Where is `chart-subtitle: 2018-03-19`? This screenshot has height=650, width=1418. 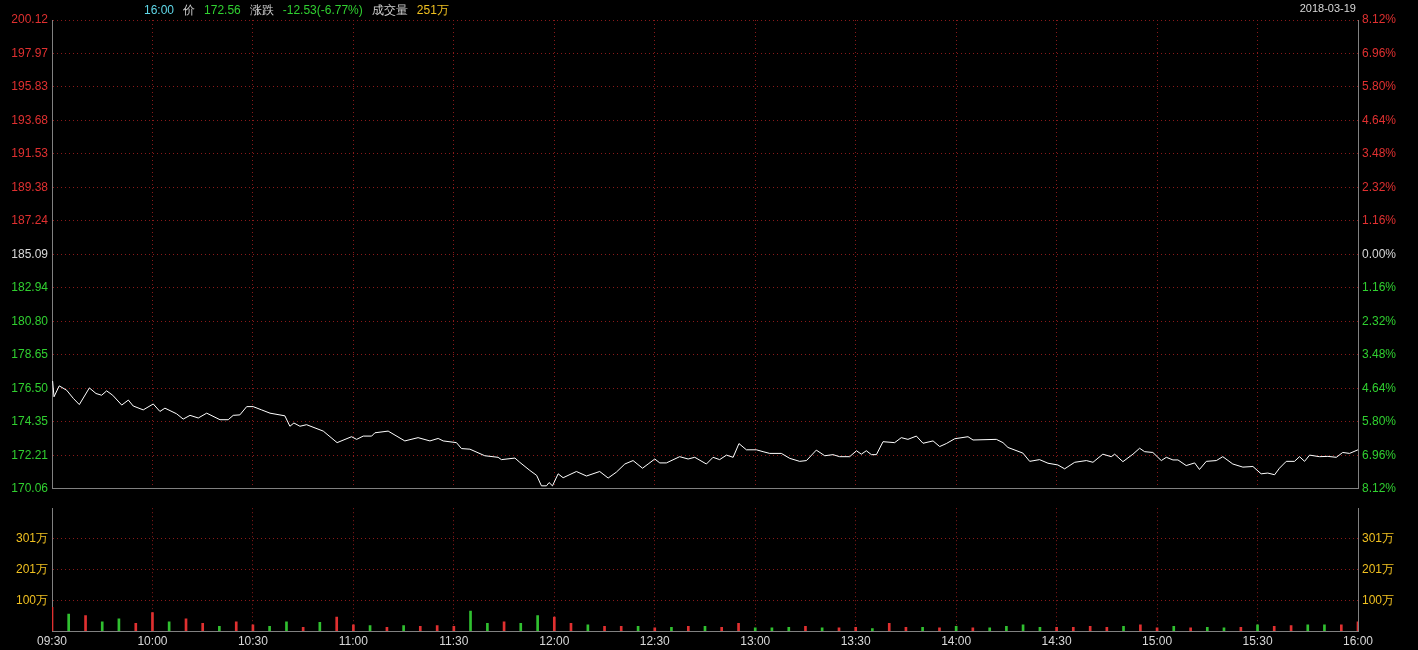 chart-subtitle: 2018-03-19 is located at coordinates (1327, 8).